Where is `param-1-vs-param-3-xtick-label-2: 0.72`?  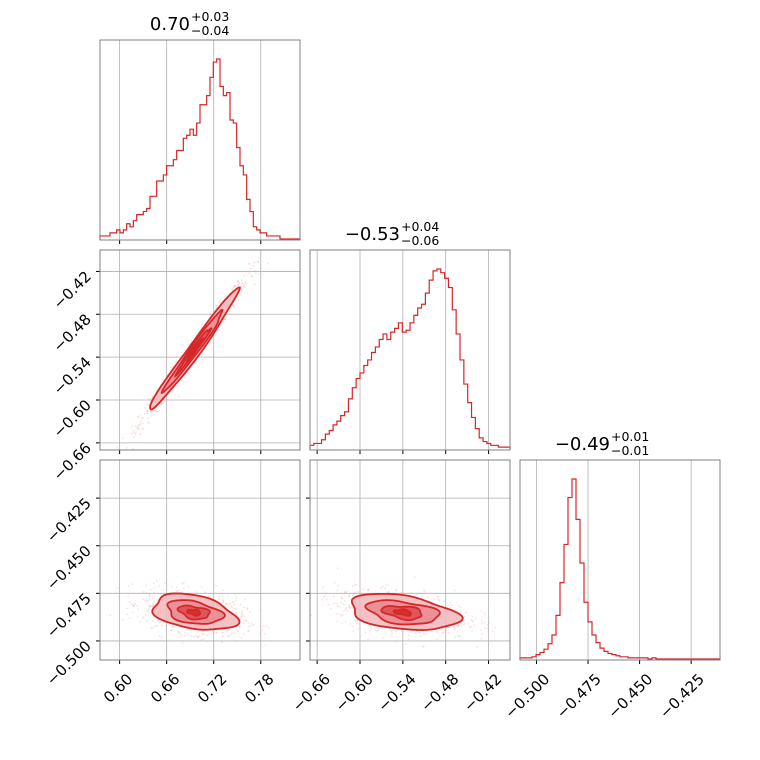
param-1-vs-param-3-xtick-label-2: 0.72 is located at coordinates (212, 688).